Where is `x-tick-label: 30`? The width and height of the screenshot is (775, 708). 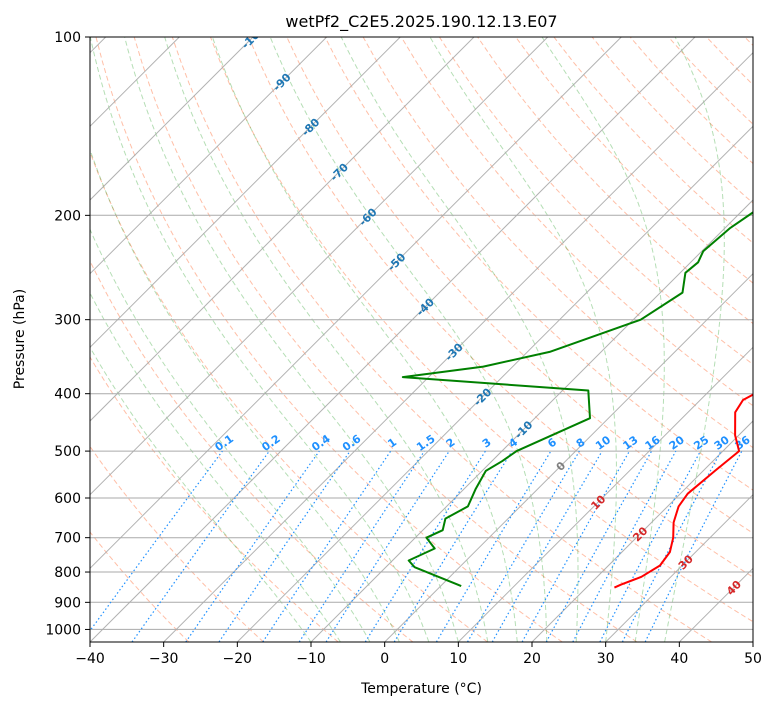
x-tick-label: 30 is located at coordinates (606, 659).